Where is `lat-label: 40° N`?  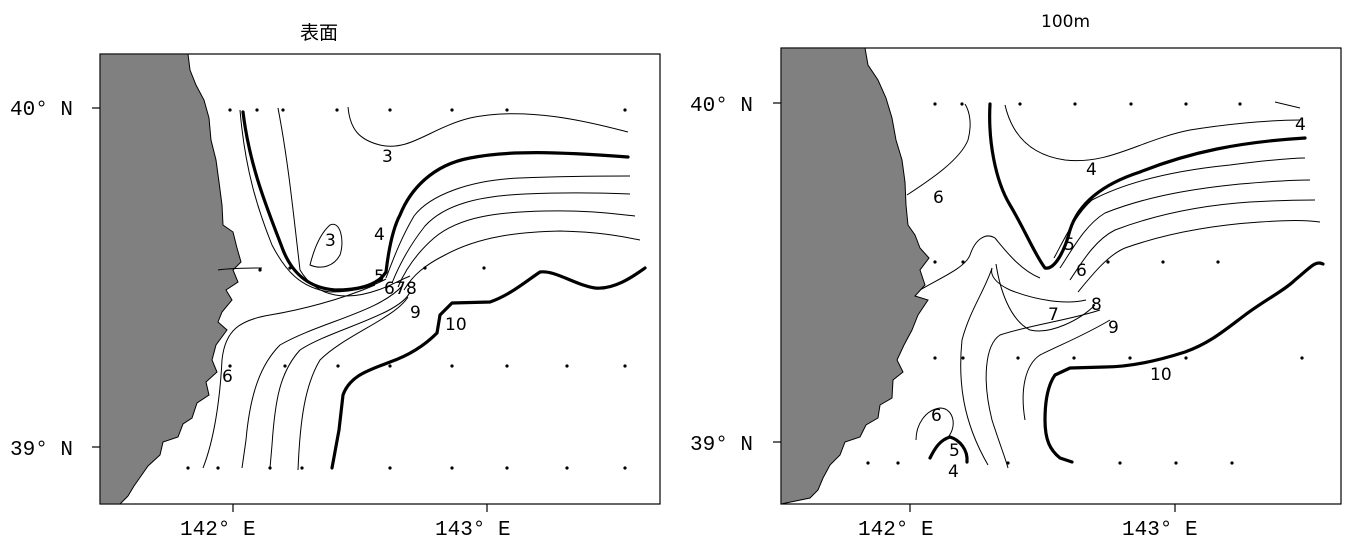
lat-label: 40° N is located at coordinates (41, 110).